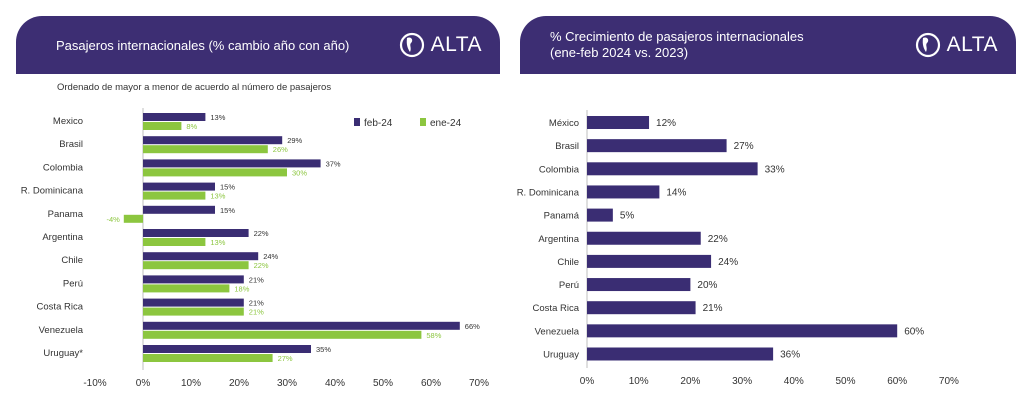 This screenshot has height=409, width=1024. I want to click on category-label: Uruguay*, so click(63, 353).